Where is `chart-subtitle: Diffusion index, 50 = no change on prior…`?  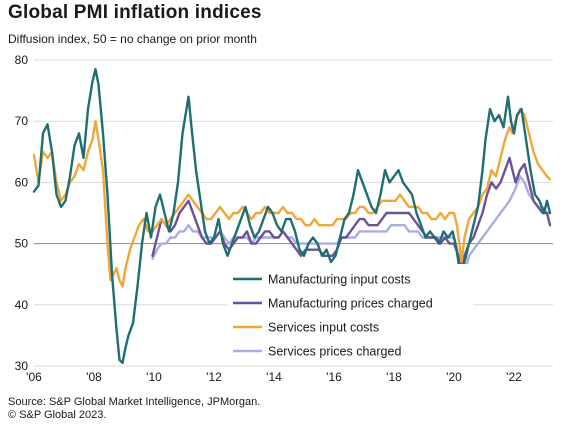 chart-subtitle: Diffusion index, 50 = no change on prior… is located at coordinates (132, 39).